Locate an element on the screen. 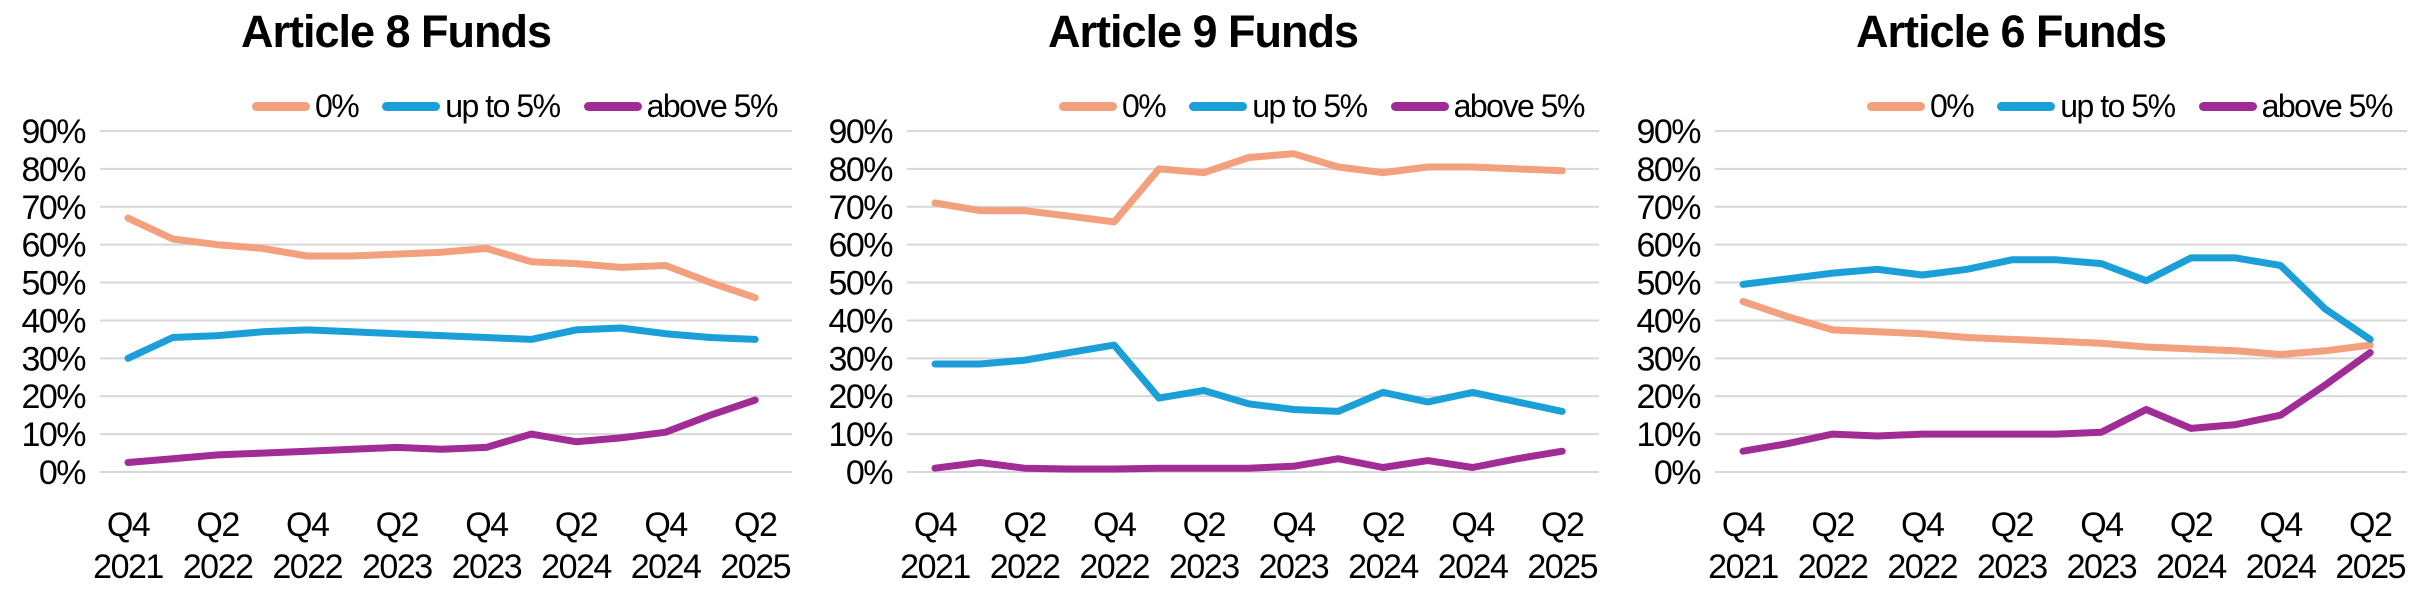  legend-label: above 5% is located at coordinates (1519, 106).